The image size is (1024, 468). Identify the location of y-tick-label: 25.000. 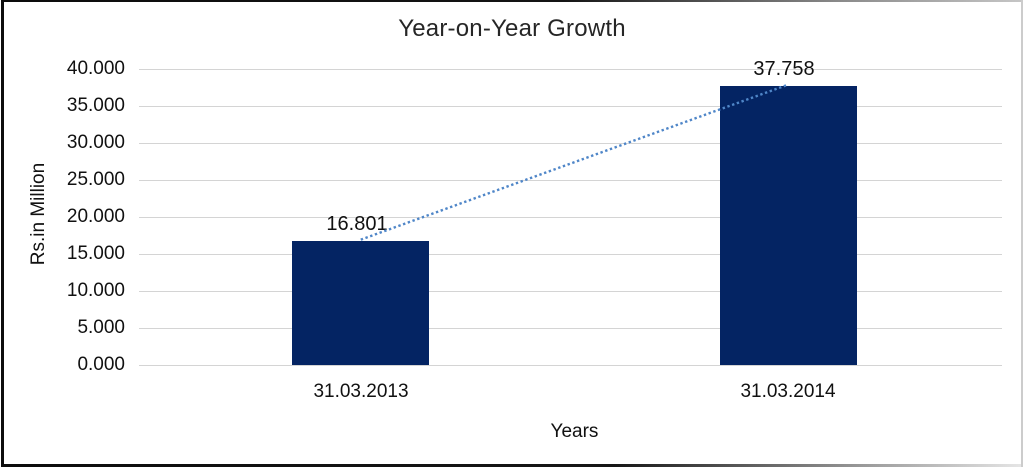
(95, 179).